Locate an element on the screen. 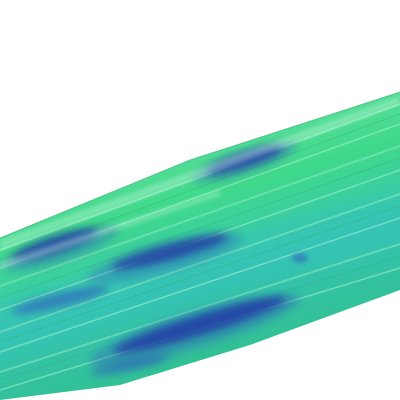 The width and height of the screenshot is (400, 400). lesion-lower-halo is located at coordinates (195, 330).